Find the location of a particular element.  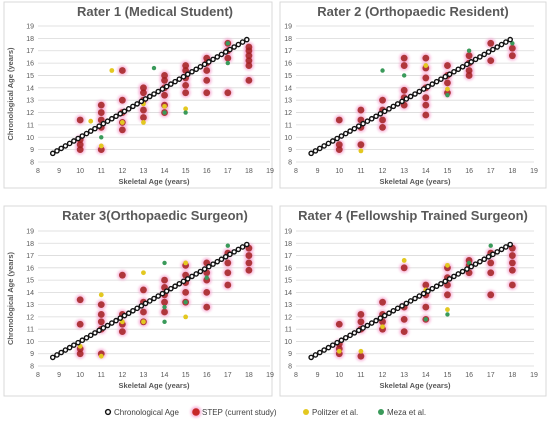

legend-item: Chronological Age is located at coordinates (141, 412).